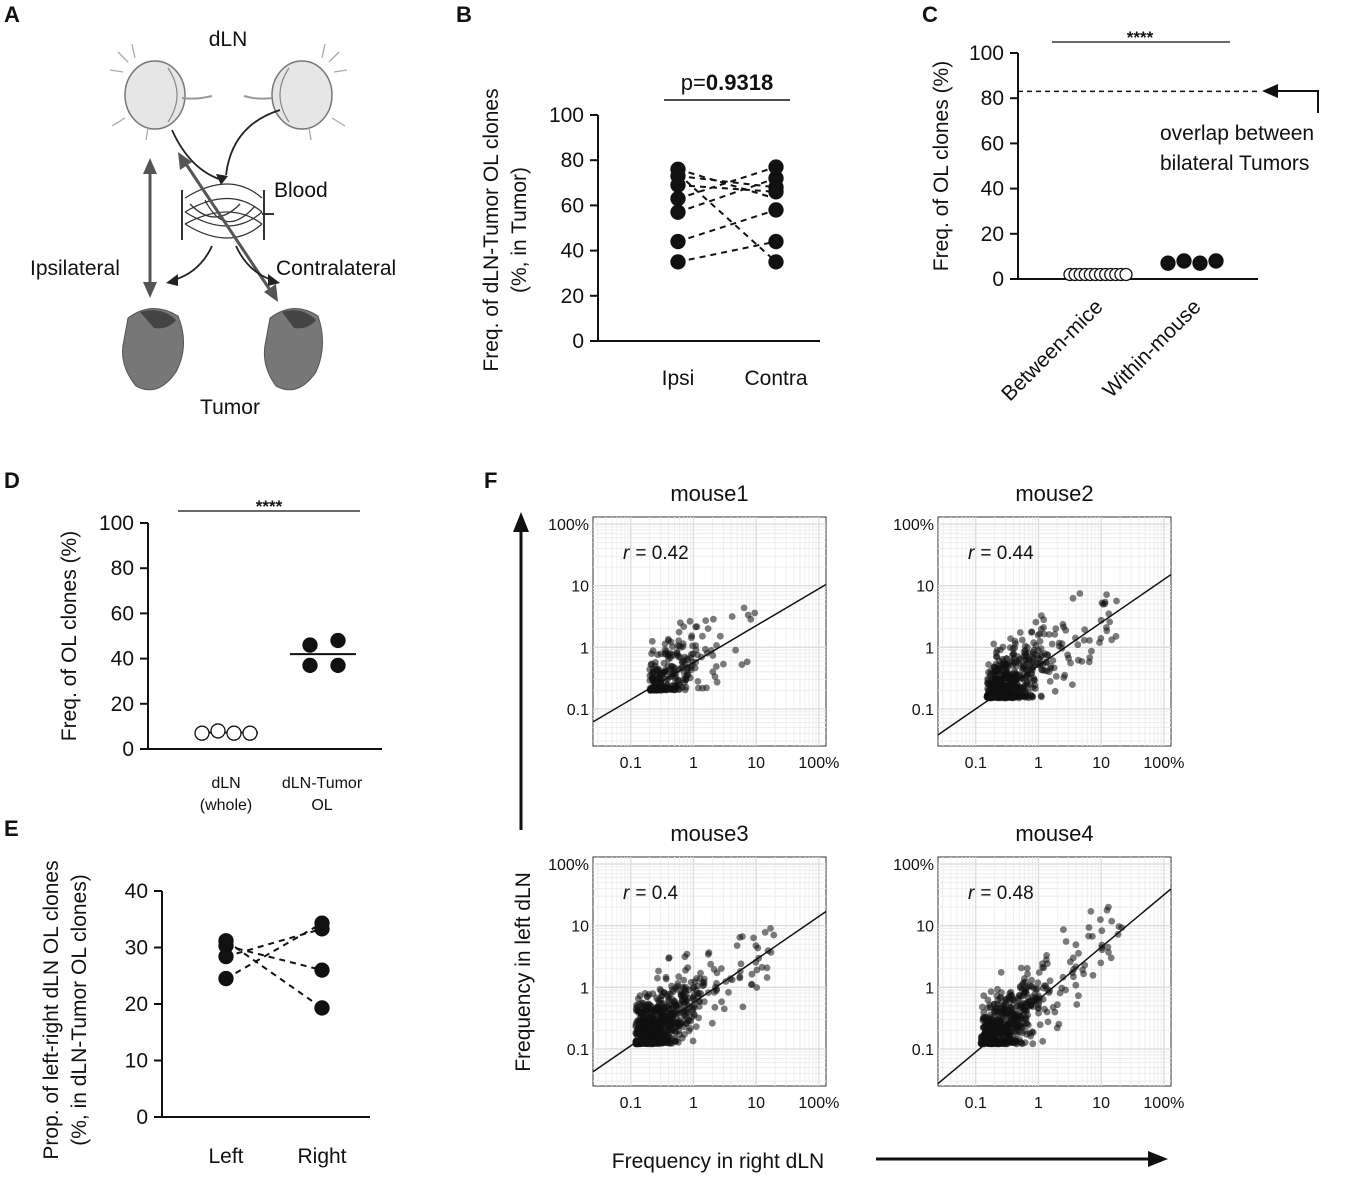  What do you see at coordinates (693, 763) in the screenshot?
I see `f-xtick-label: 1` at bounding box center [693, 763].